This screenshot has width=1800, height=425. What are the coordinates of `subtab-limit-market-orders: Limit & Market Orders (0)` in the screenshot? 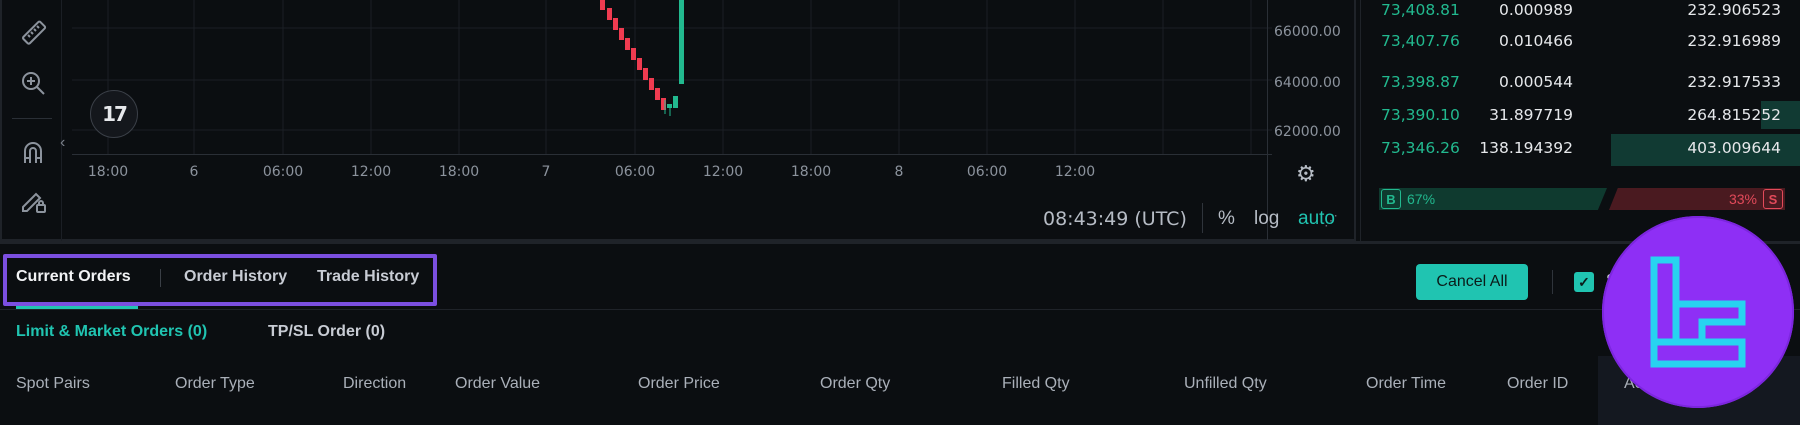 It's located at (112, 331).